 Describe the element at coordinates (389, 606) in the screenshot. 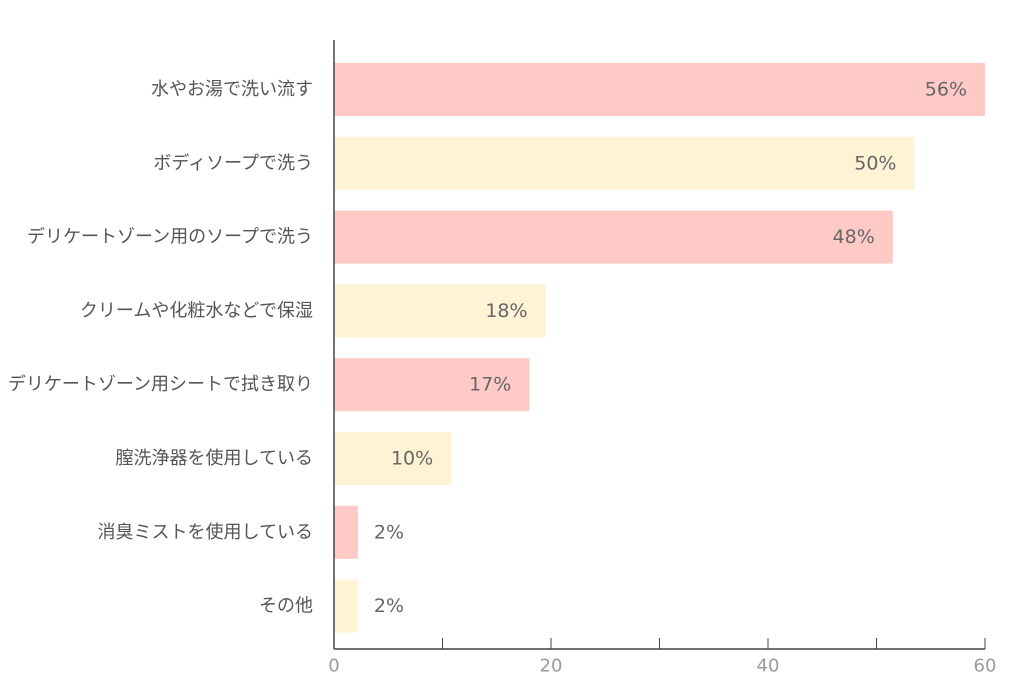

I see `data-label-8: 2%` at that location.